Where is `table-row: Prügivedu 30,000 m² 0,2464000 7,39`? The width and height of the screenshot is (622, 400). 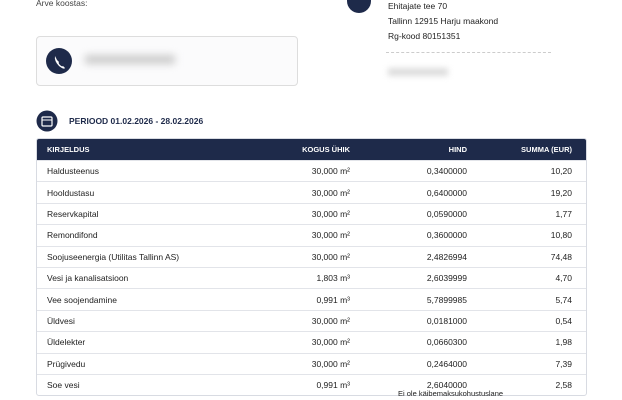
table-row: Prügivedu 30,000 m² 0,2464000 7,39 is located at coordinates (311, 363).